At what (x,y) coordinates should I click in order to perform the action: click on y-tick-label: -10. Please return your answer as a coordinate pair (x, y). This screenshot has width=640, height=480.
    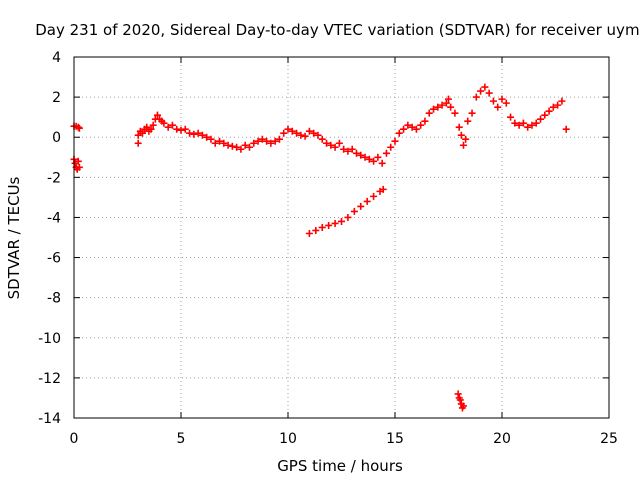
    Looking at the image, I should click on (49, 339).